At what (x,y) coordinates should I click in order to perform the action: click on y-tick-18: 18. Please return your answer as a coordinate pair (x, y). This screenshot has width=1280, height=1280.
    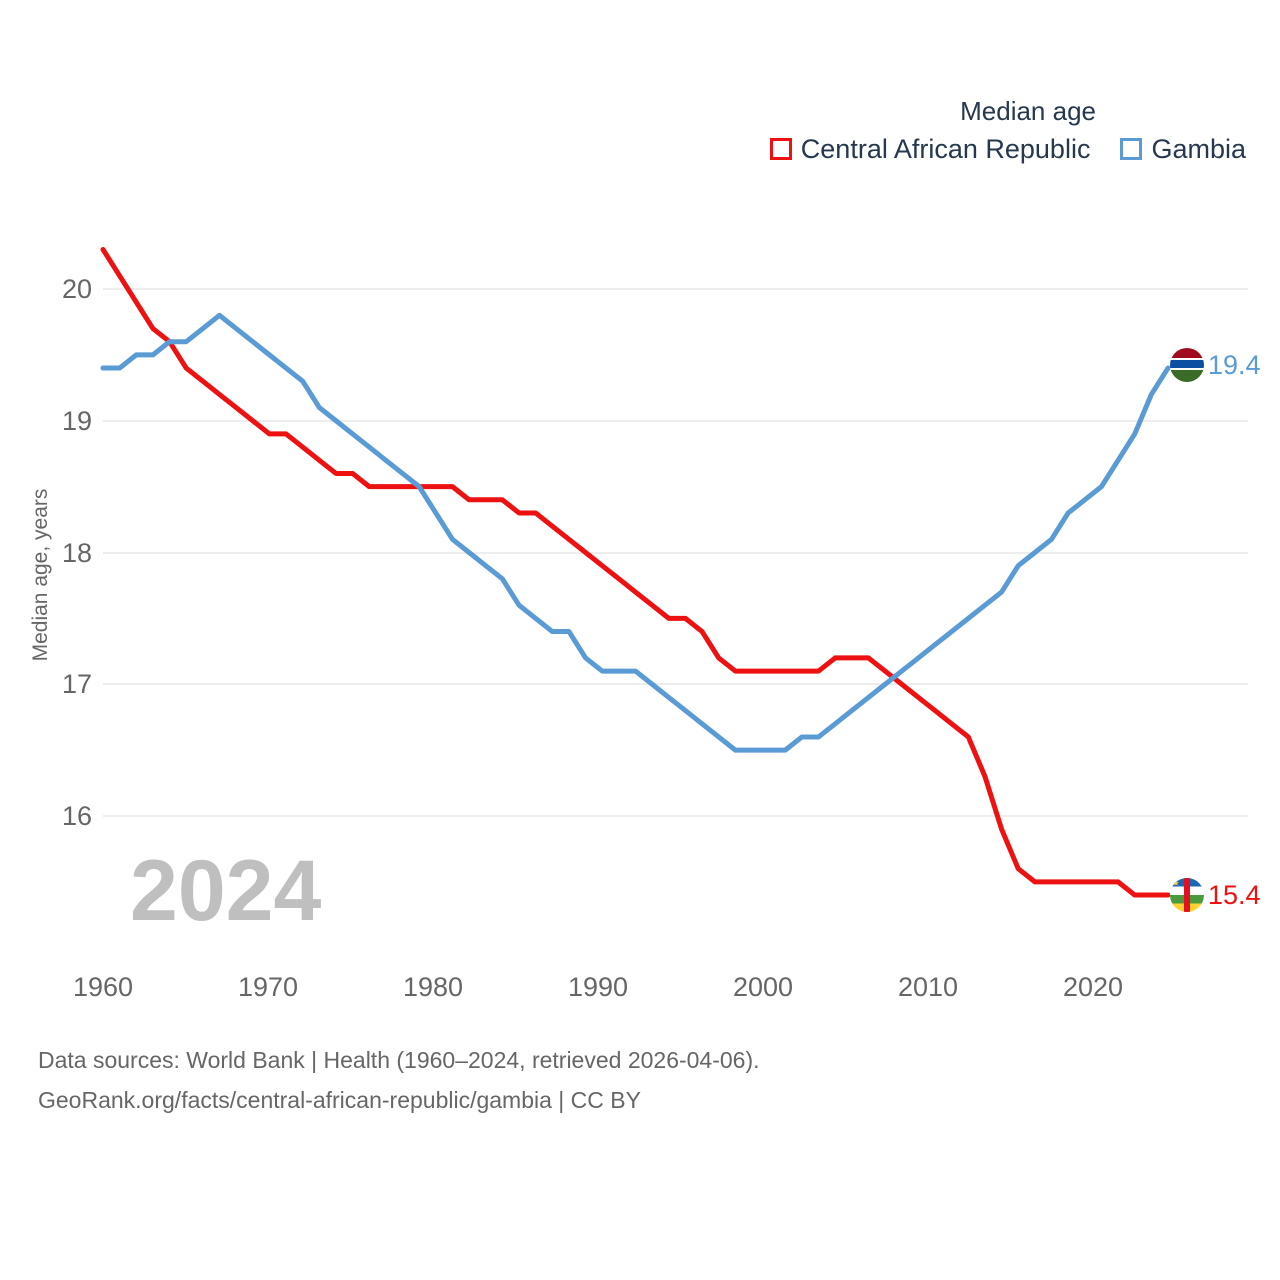
    Looking at the image, I should click on (77, 553).